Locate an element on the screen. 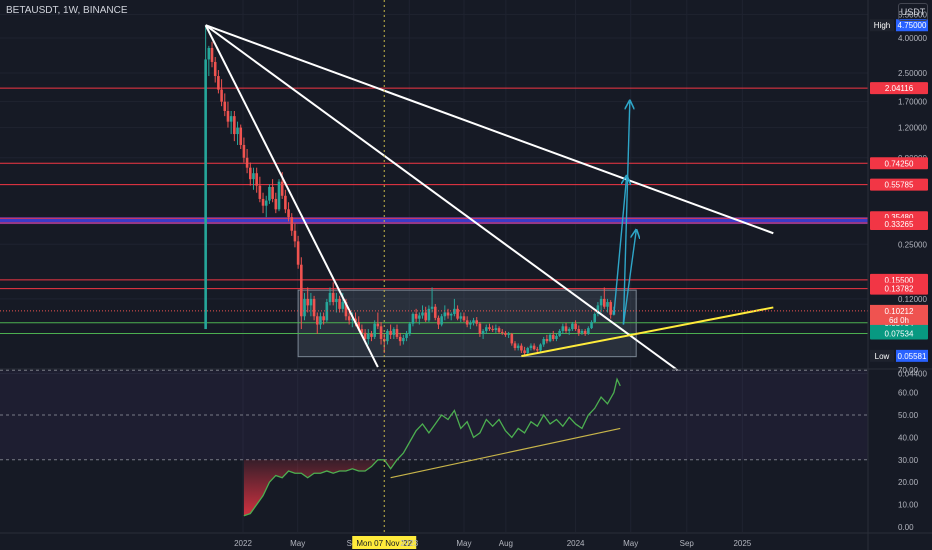  price-tick-label: 1.20000 is located at coordinates (912, 128).